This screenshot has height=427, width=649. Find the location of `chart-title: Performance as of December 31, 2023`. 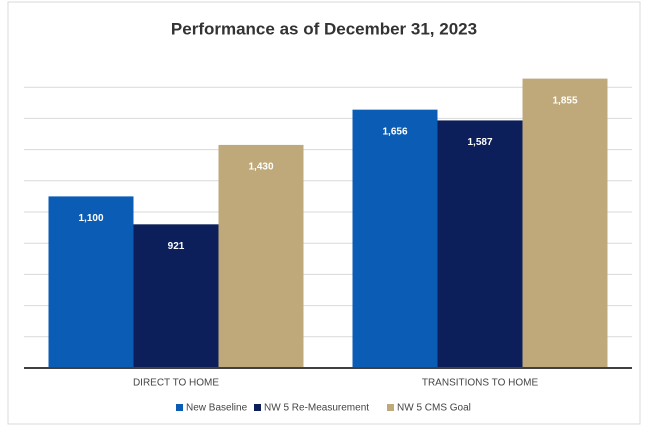

chart-title: Performance as of December 31, 2023 is located at coordinates (324, 28).